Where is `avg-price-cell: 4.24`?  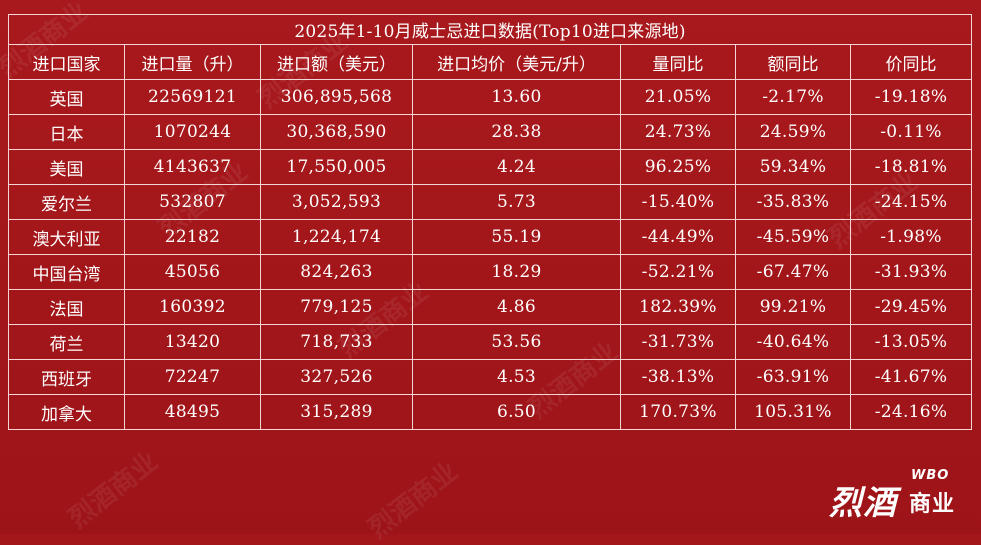 avg-price-cell: 4.24 is located at coordinates (516, 167).